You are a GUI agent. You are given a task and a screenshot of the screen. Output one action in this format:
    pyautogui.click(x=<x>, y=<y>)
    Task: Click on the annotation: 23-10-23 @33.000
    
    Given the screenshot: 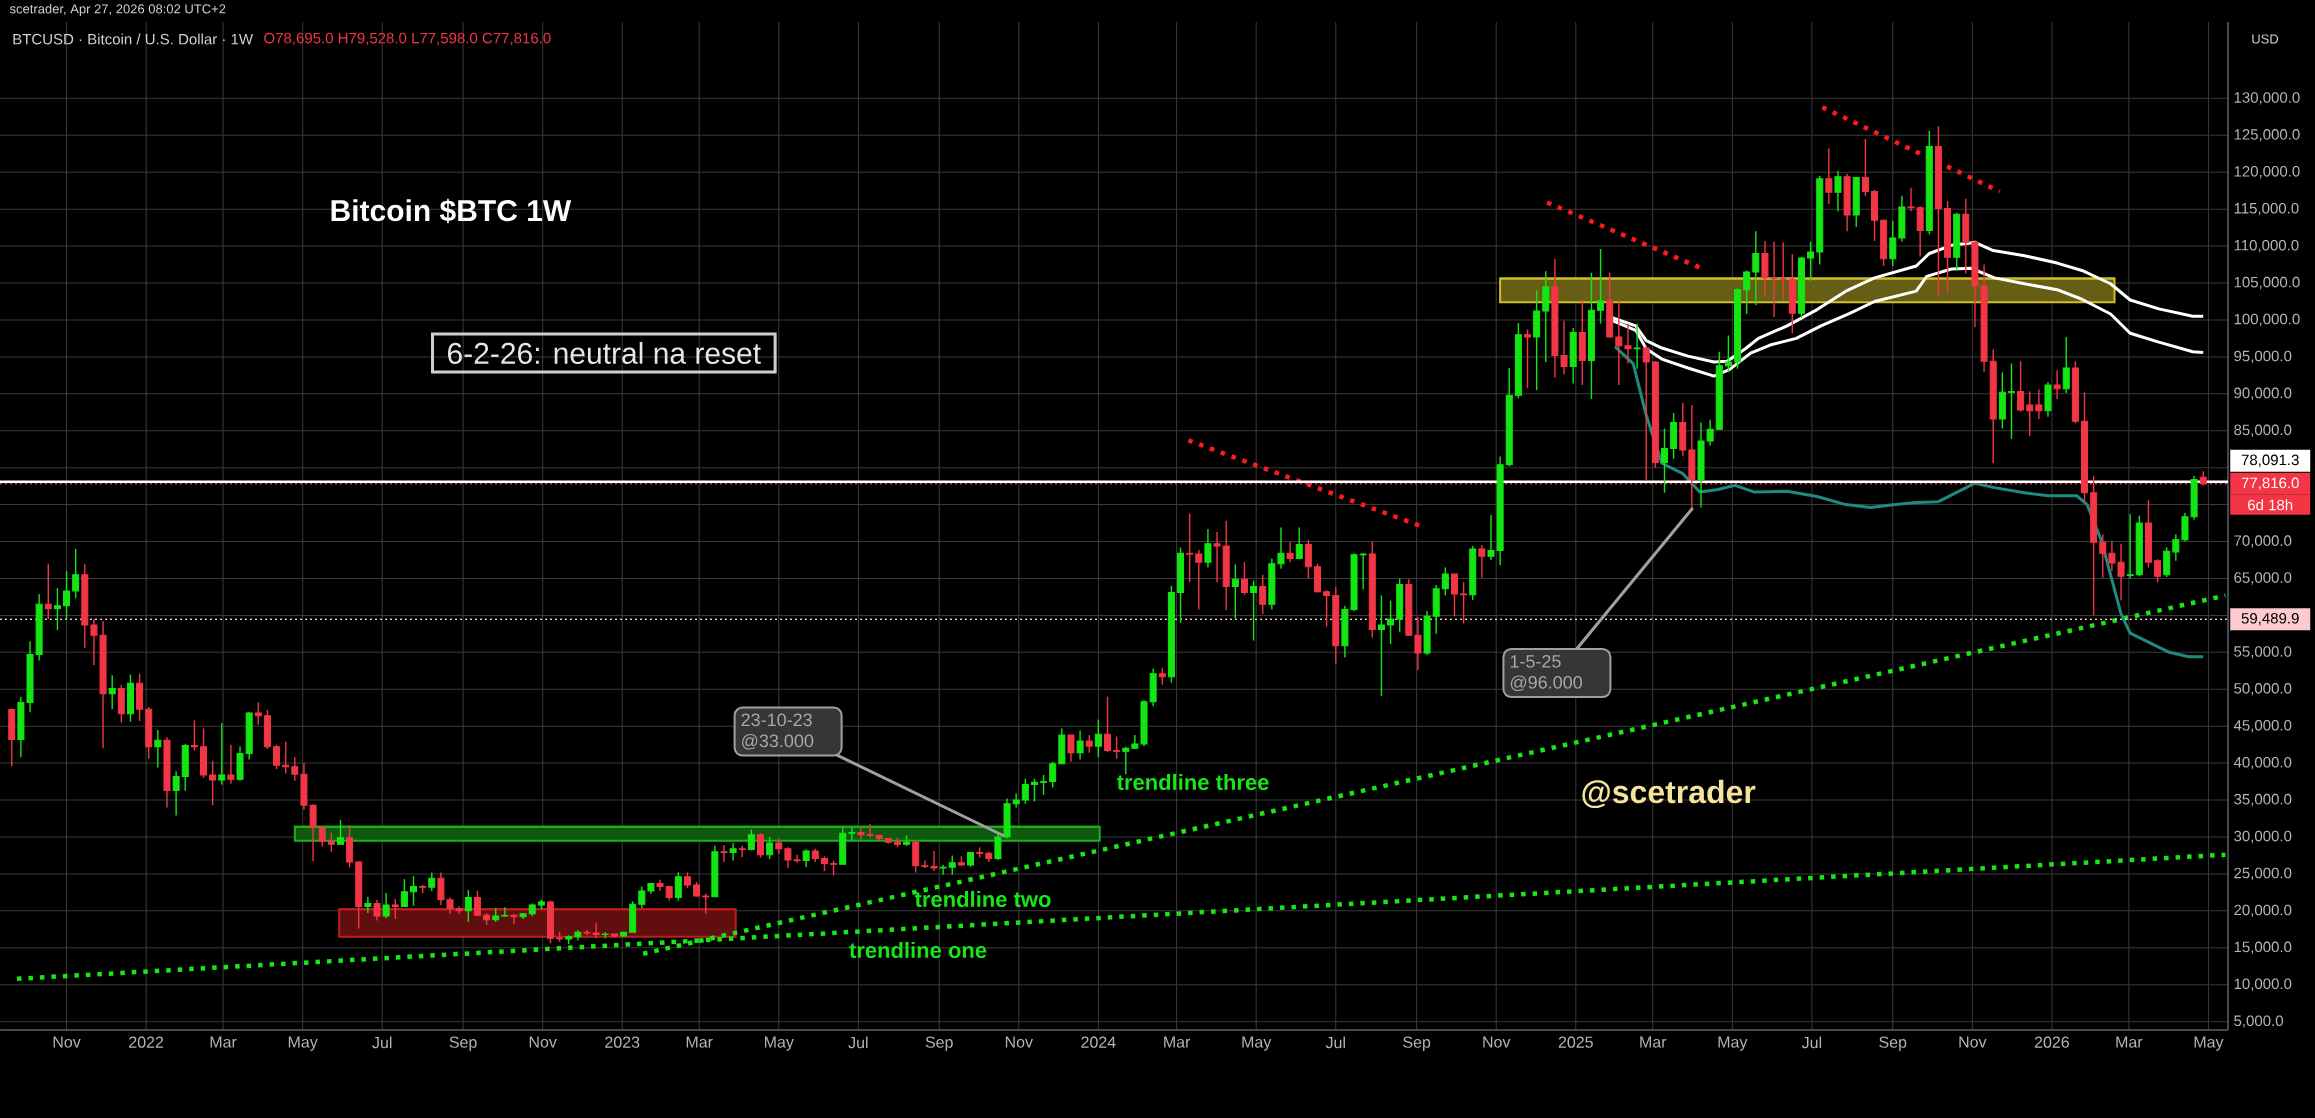 What is the action you would take?
    pyautogui.click(x=777, y=731)
    